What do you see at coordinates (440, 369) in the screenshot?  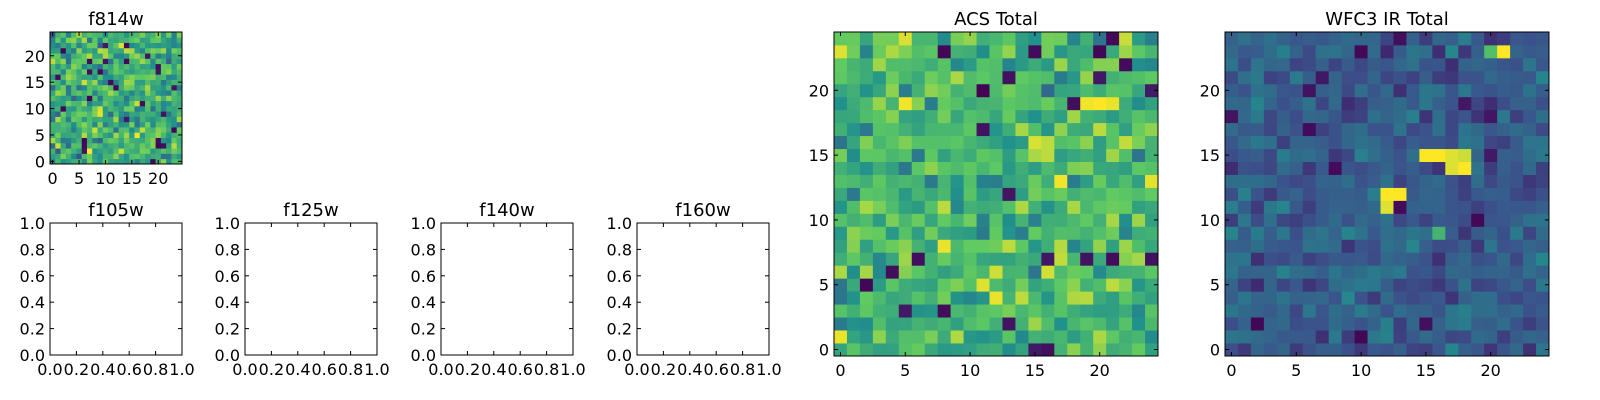 I see `x-tick-label: 0.0` at bounding box center [440, 369].